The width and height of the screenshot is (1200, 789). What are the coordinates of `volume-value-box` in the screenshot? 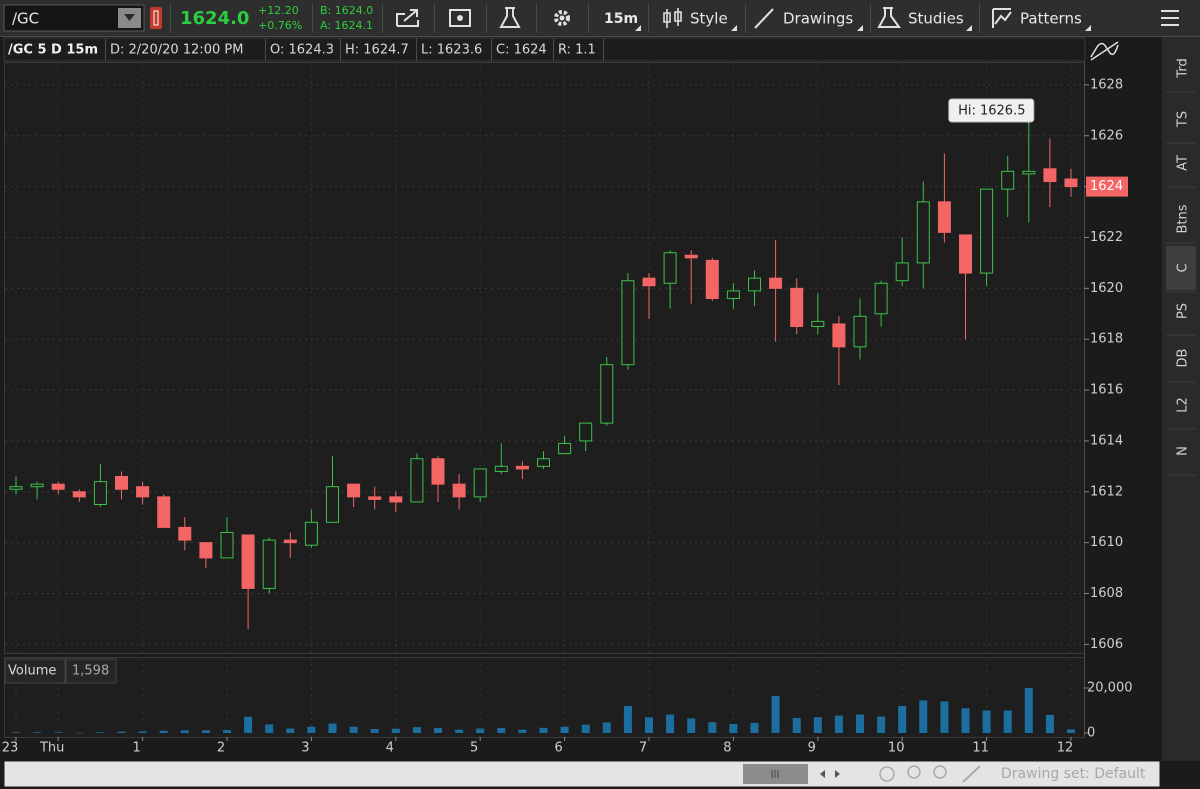 It's located at (91, 671).